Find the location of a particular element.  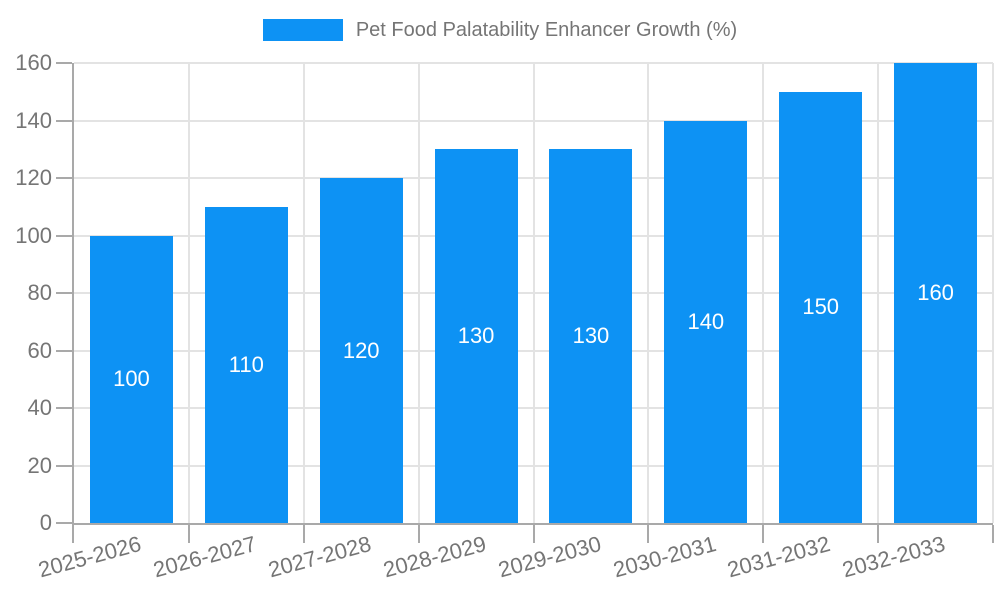

y-tick-label: 80 is located at coordinates (39, 292).